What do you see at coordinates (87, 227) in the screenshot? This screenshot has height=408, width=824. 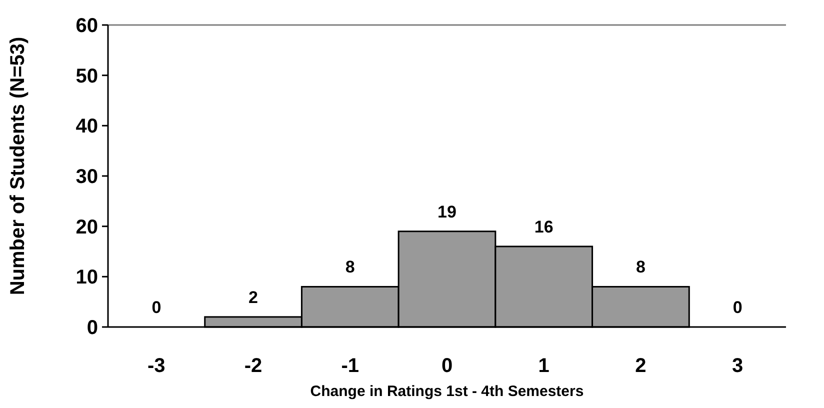 I see `y-tick-label: 20` at bounding box center [87, 227].